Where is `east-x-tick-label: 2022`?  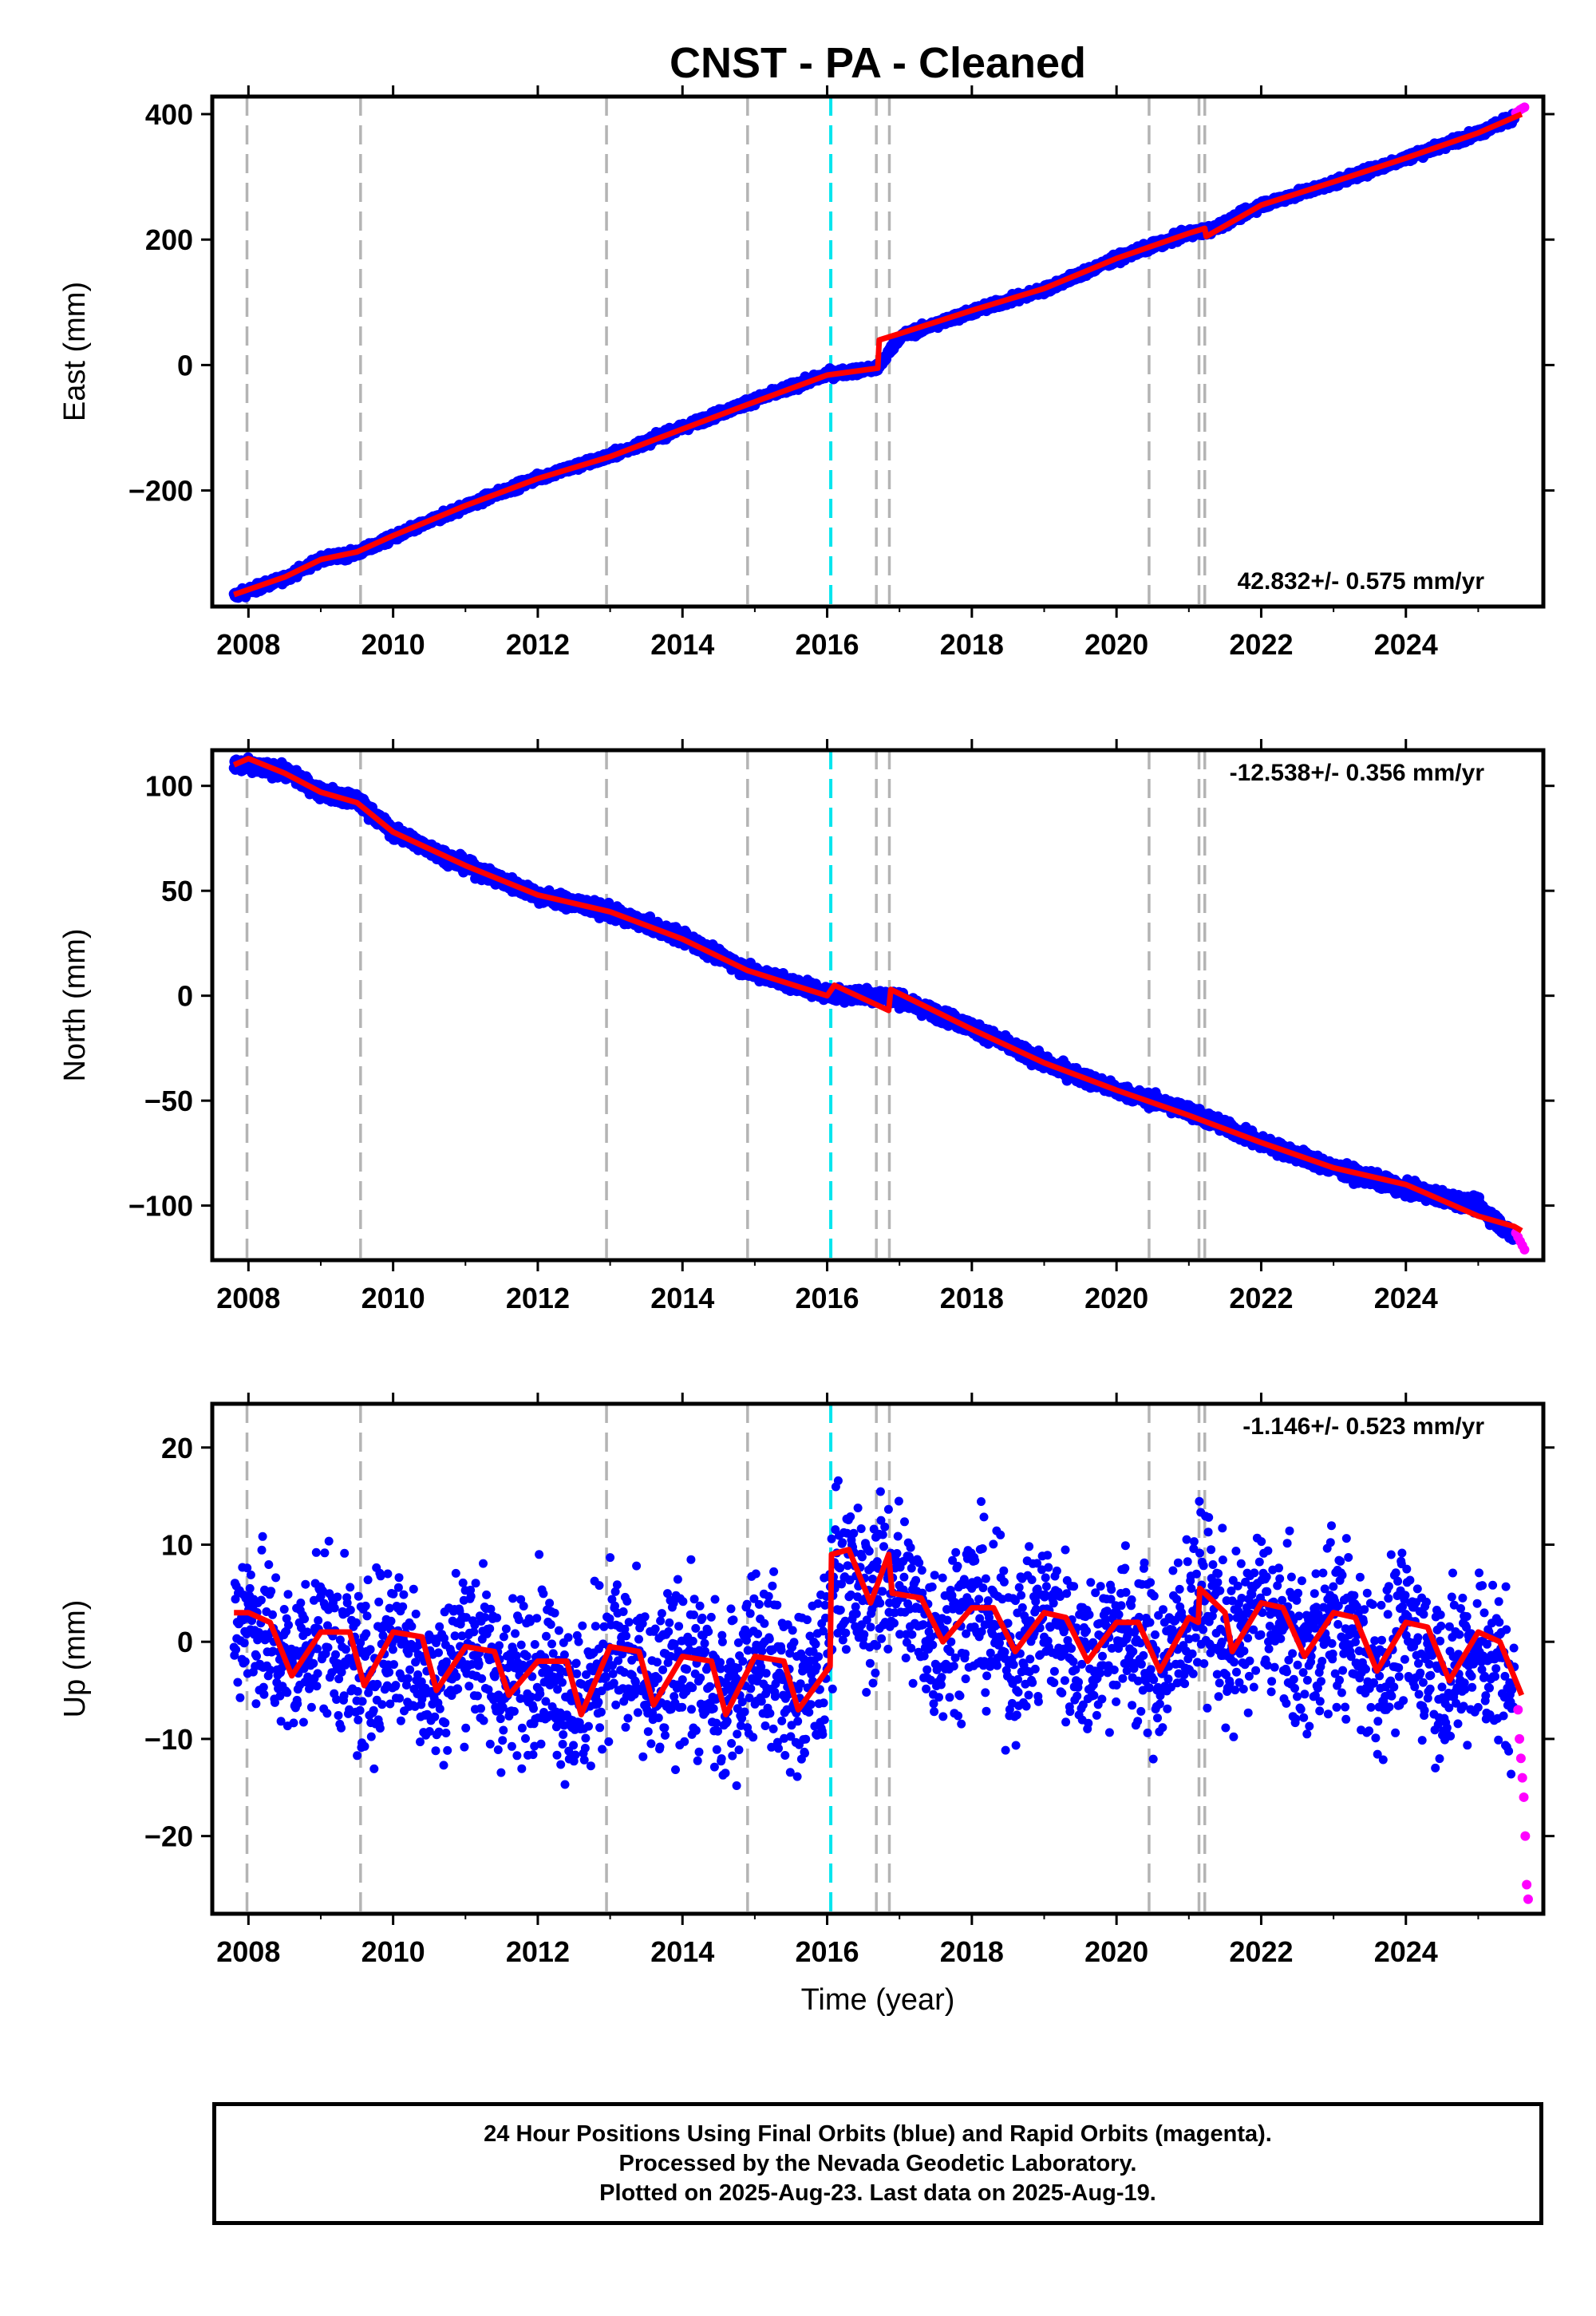 east-x-tick-label: 2022 is located at coordinates (1261, 644).